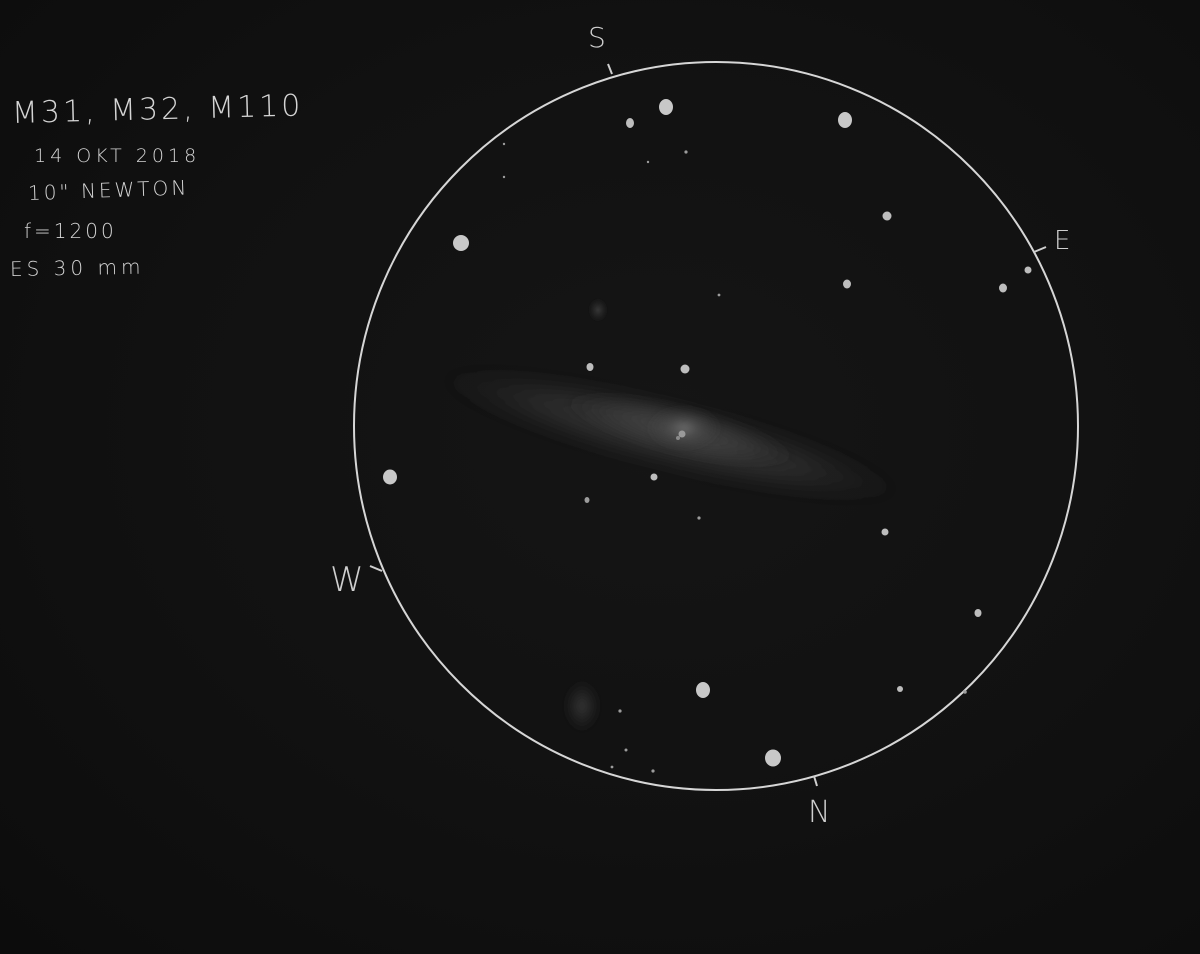  I want to click on south-tick, so click(610, 69).